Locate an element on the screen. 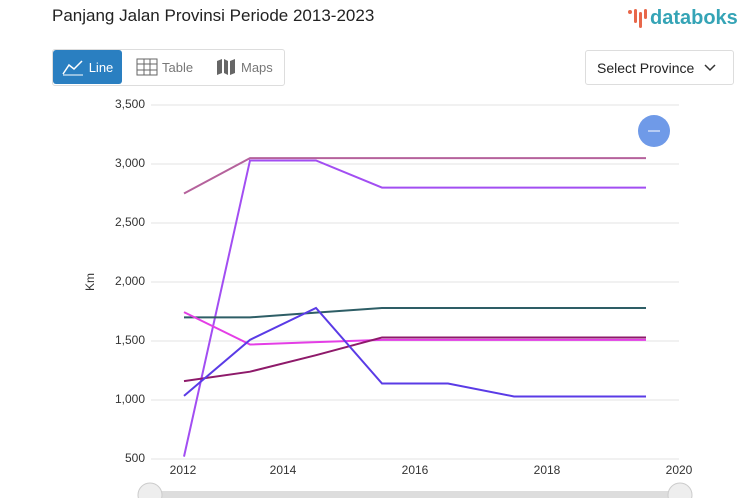  logo-icon is located at coordinates (637, 18).